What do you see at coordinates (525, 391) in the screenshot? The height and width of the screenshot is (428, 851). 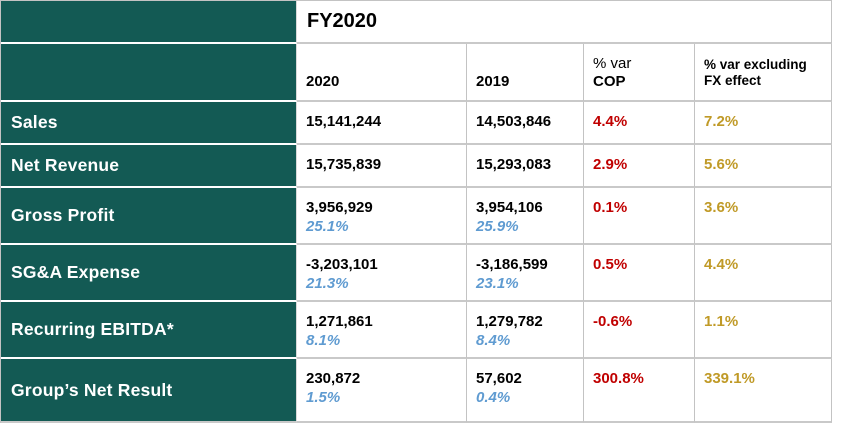 I see `value-2019: 57,602 0.4%` at bounding box center [525, 391].